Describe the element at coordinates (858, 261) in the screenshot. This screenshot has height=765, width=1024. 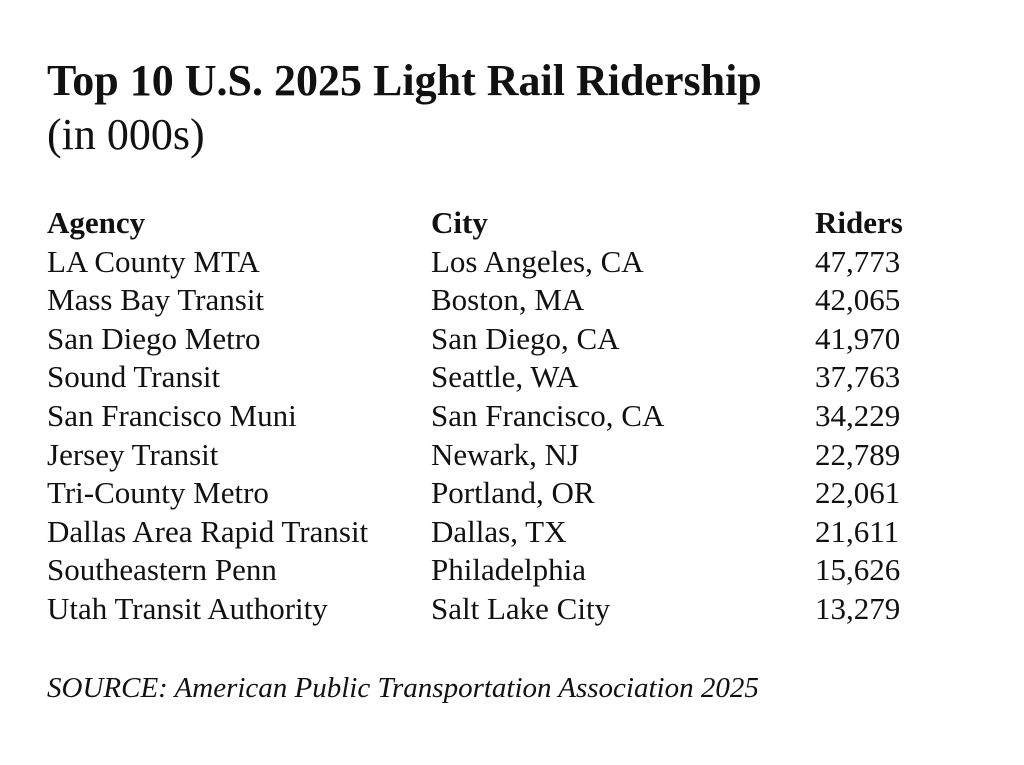
I see `cell-riders: 47,773` at that location.